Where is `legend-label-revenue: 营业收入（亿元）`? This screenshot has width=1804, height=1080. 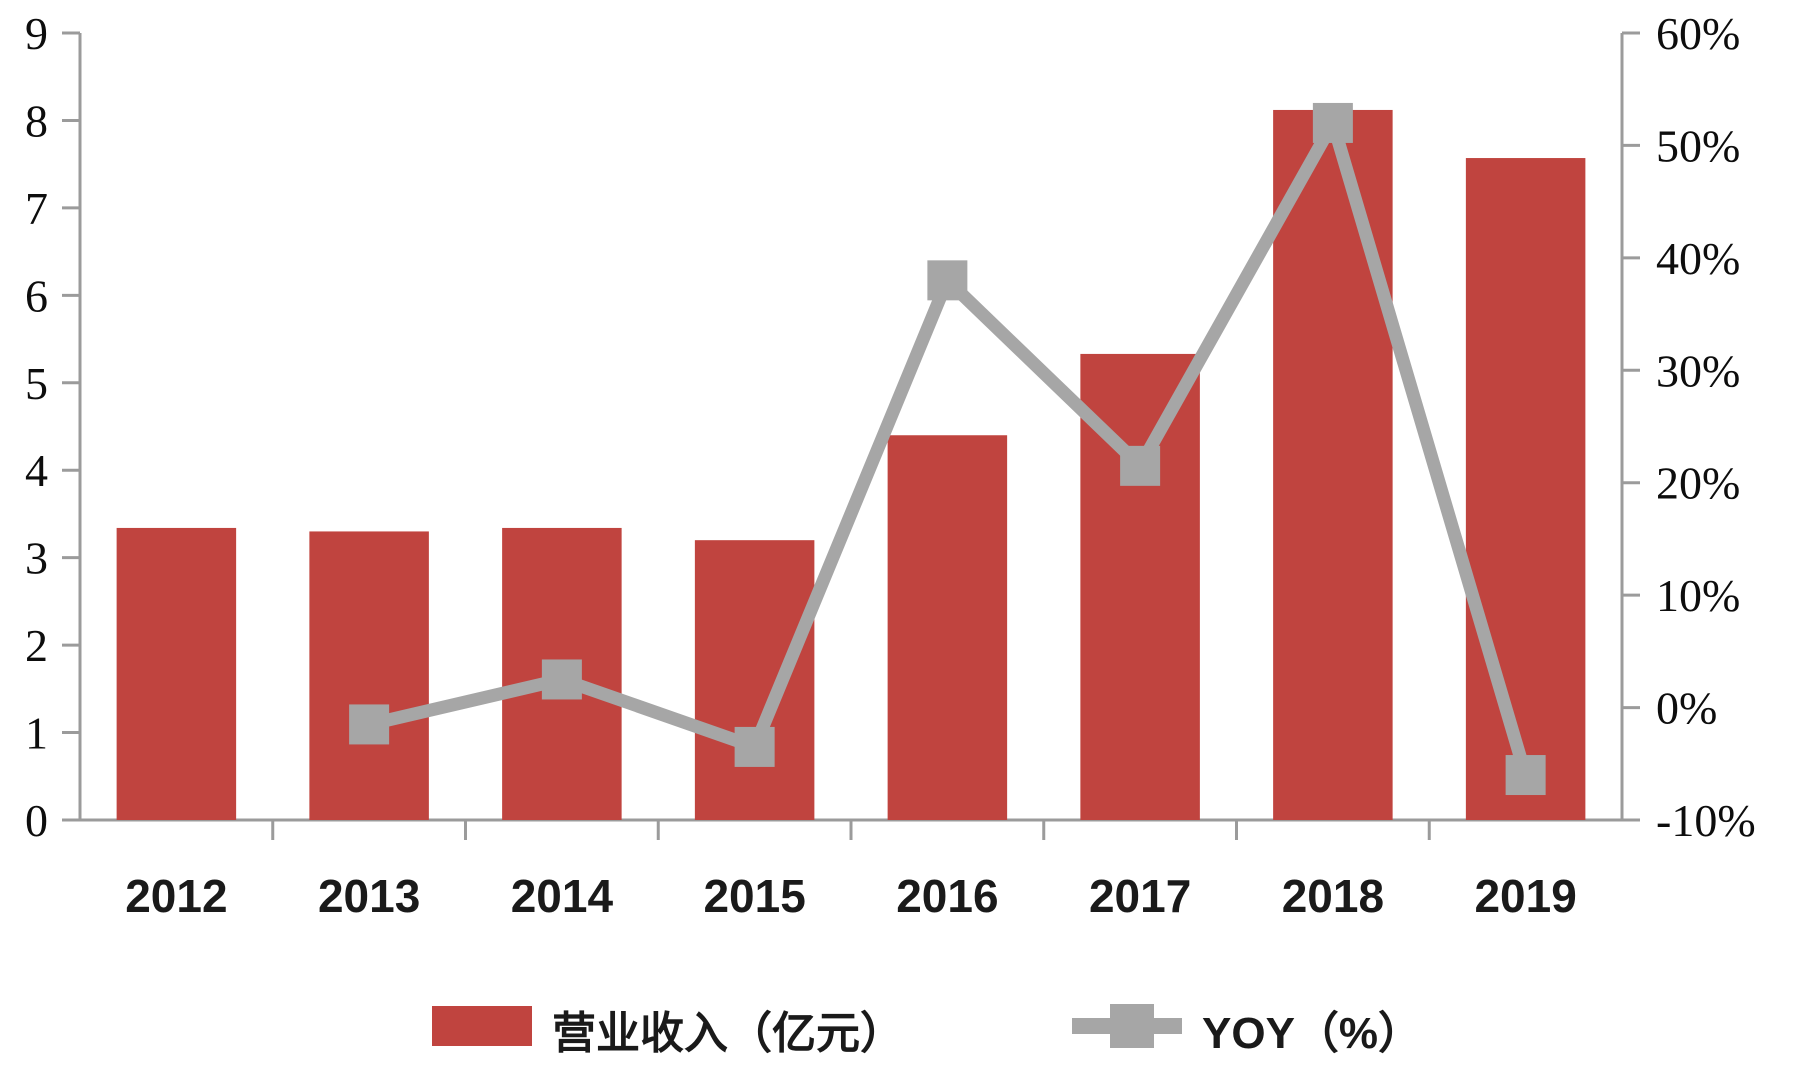
legend-label-revenue: 营业收入（亿元） is located at coordinates (728, 1033).